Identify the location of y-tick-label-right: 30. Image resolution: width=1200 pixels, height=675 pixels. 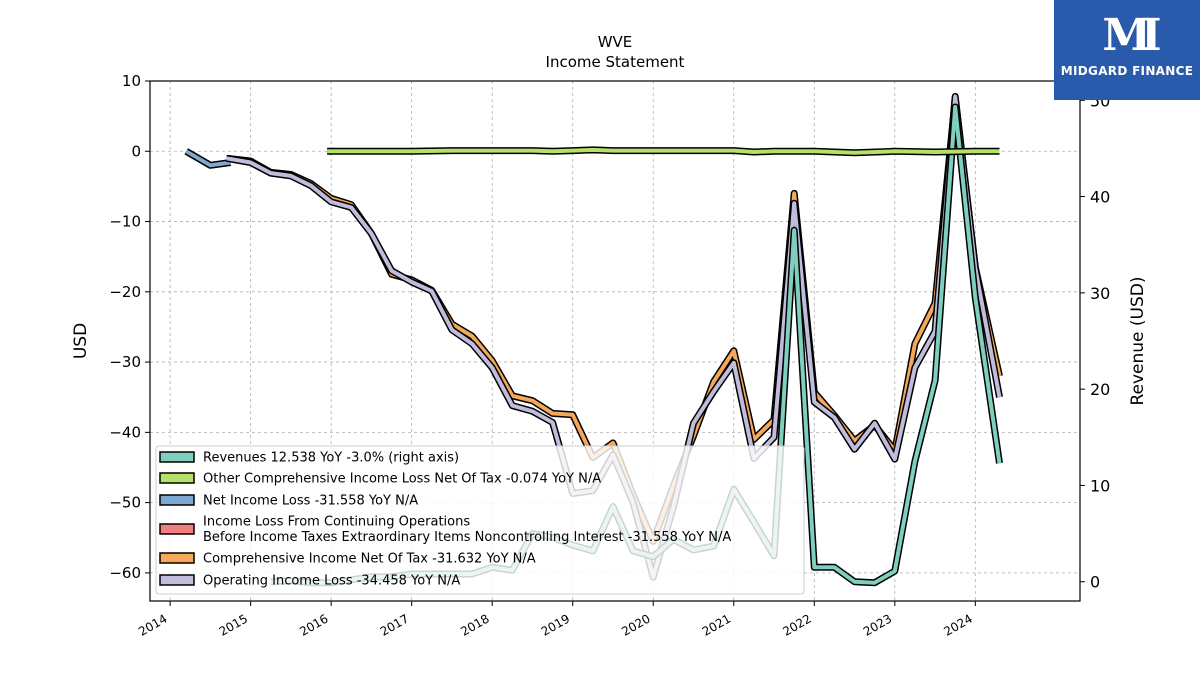
(1100, 293).